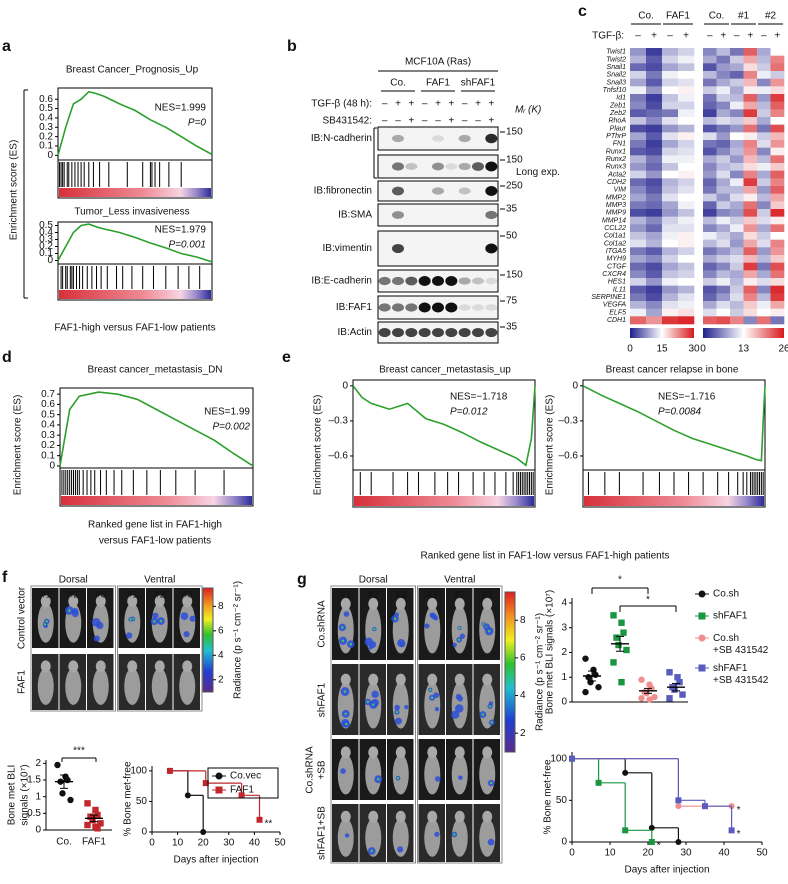  Describe the element at coordinates (617, 266) in the screenshot. I see `gene-label: CTGF` at that location.